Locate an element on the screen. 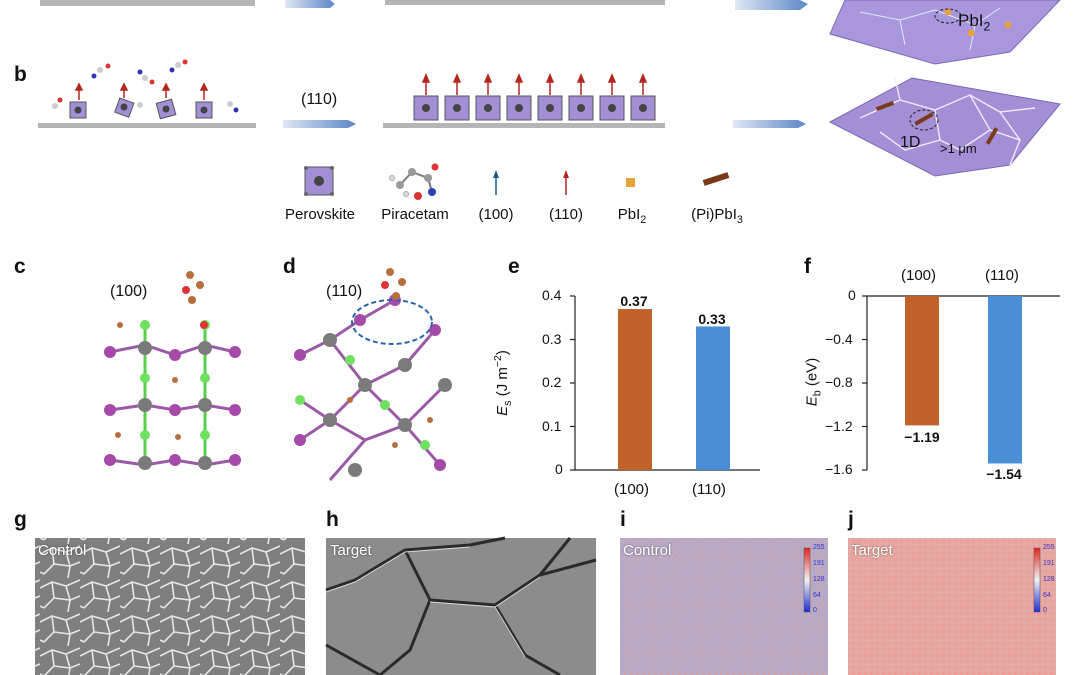 The width and height of the screenshot is (1080, 675). crystal-structure-c is located at coordinates (172, 370).